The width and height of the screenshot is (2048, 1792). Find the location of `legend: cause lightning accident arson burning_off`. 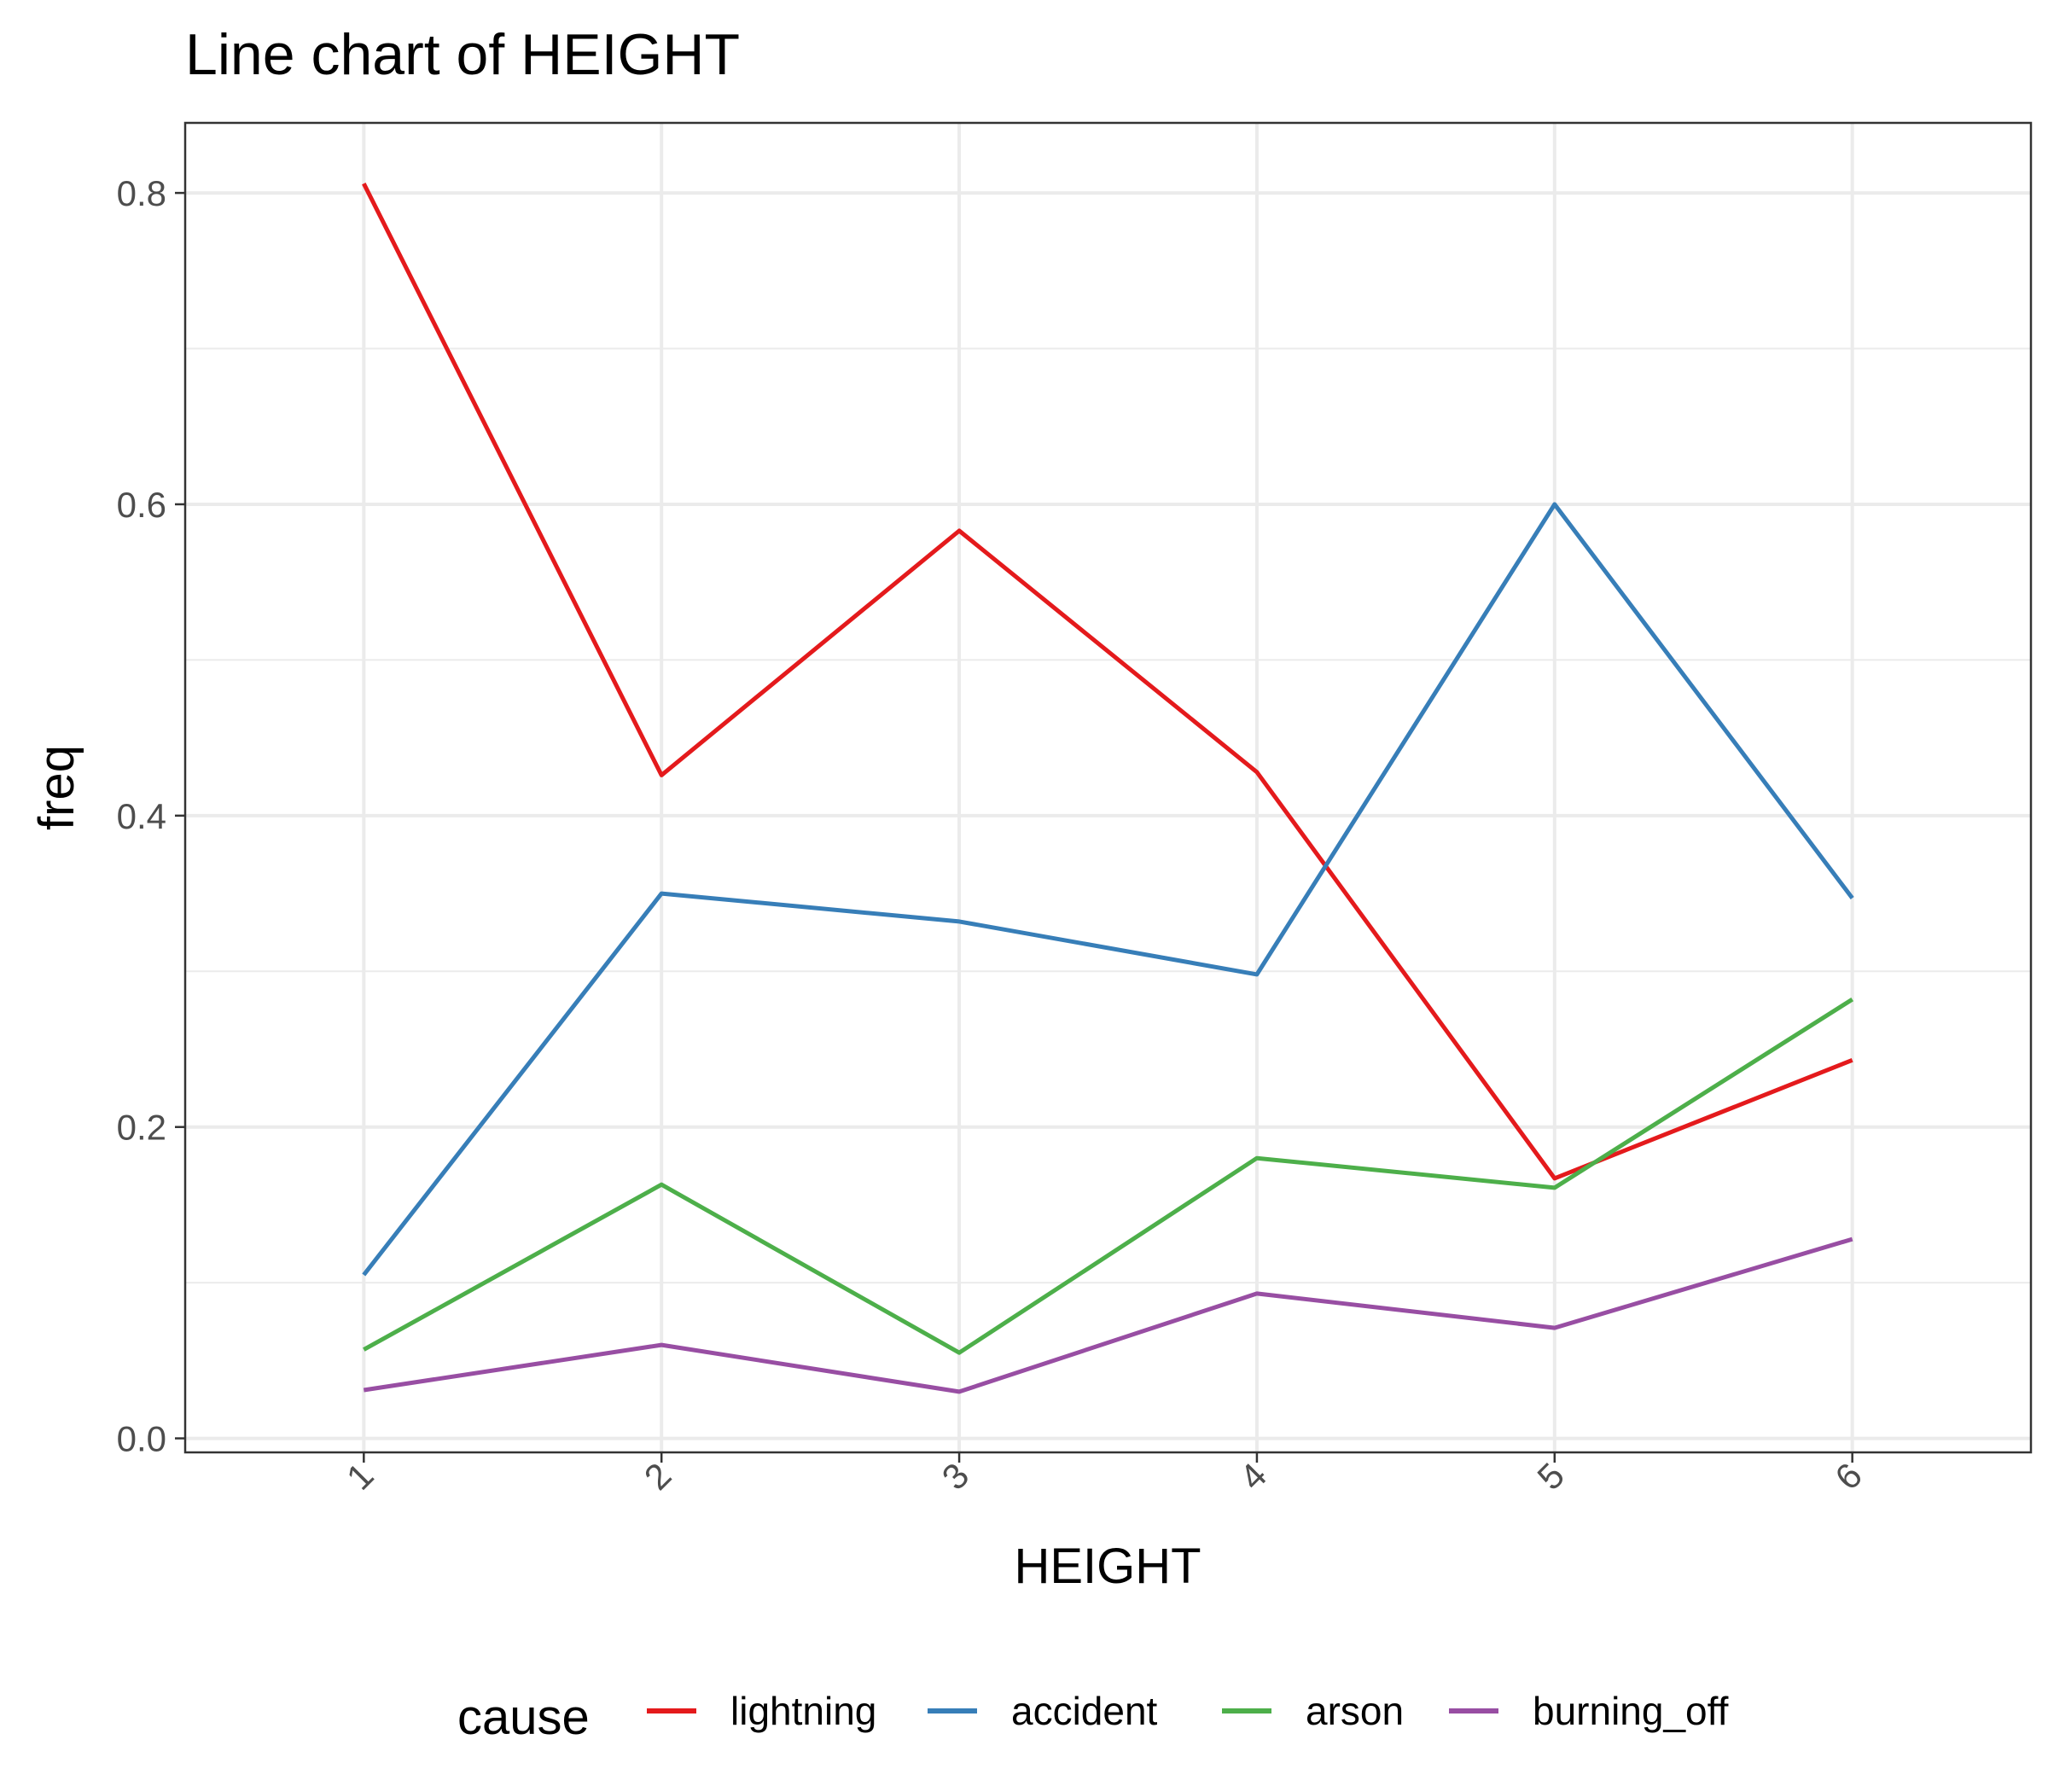

legend: cause lightning accident arson burning_off is located at coordinates (1093, 1717).